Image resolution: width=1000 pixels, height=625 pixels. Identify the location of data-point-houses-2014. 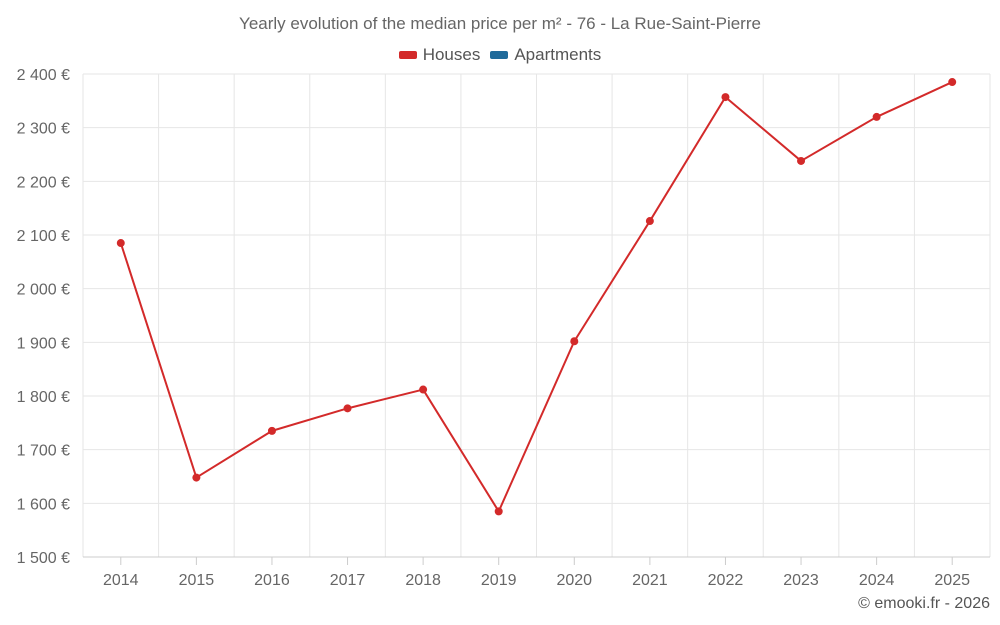
(120, 243).